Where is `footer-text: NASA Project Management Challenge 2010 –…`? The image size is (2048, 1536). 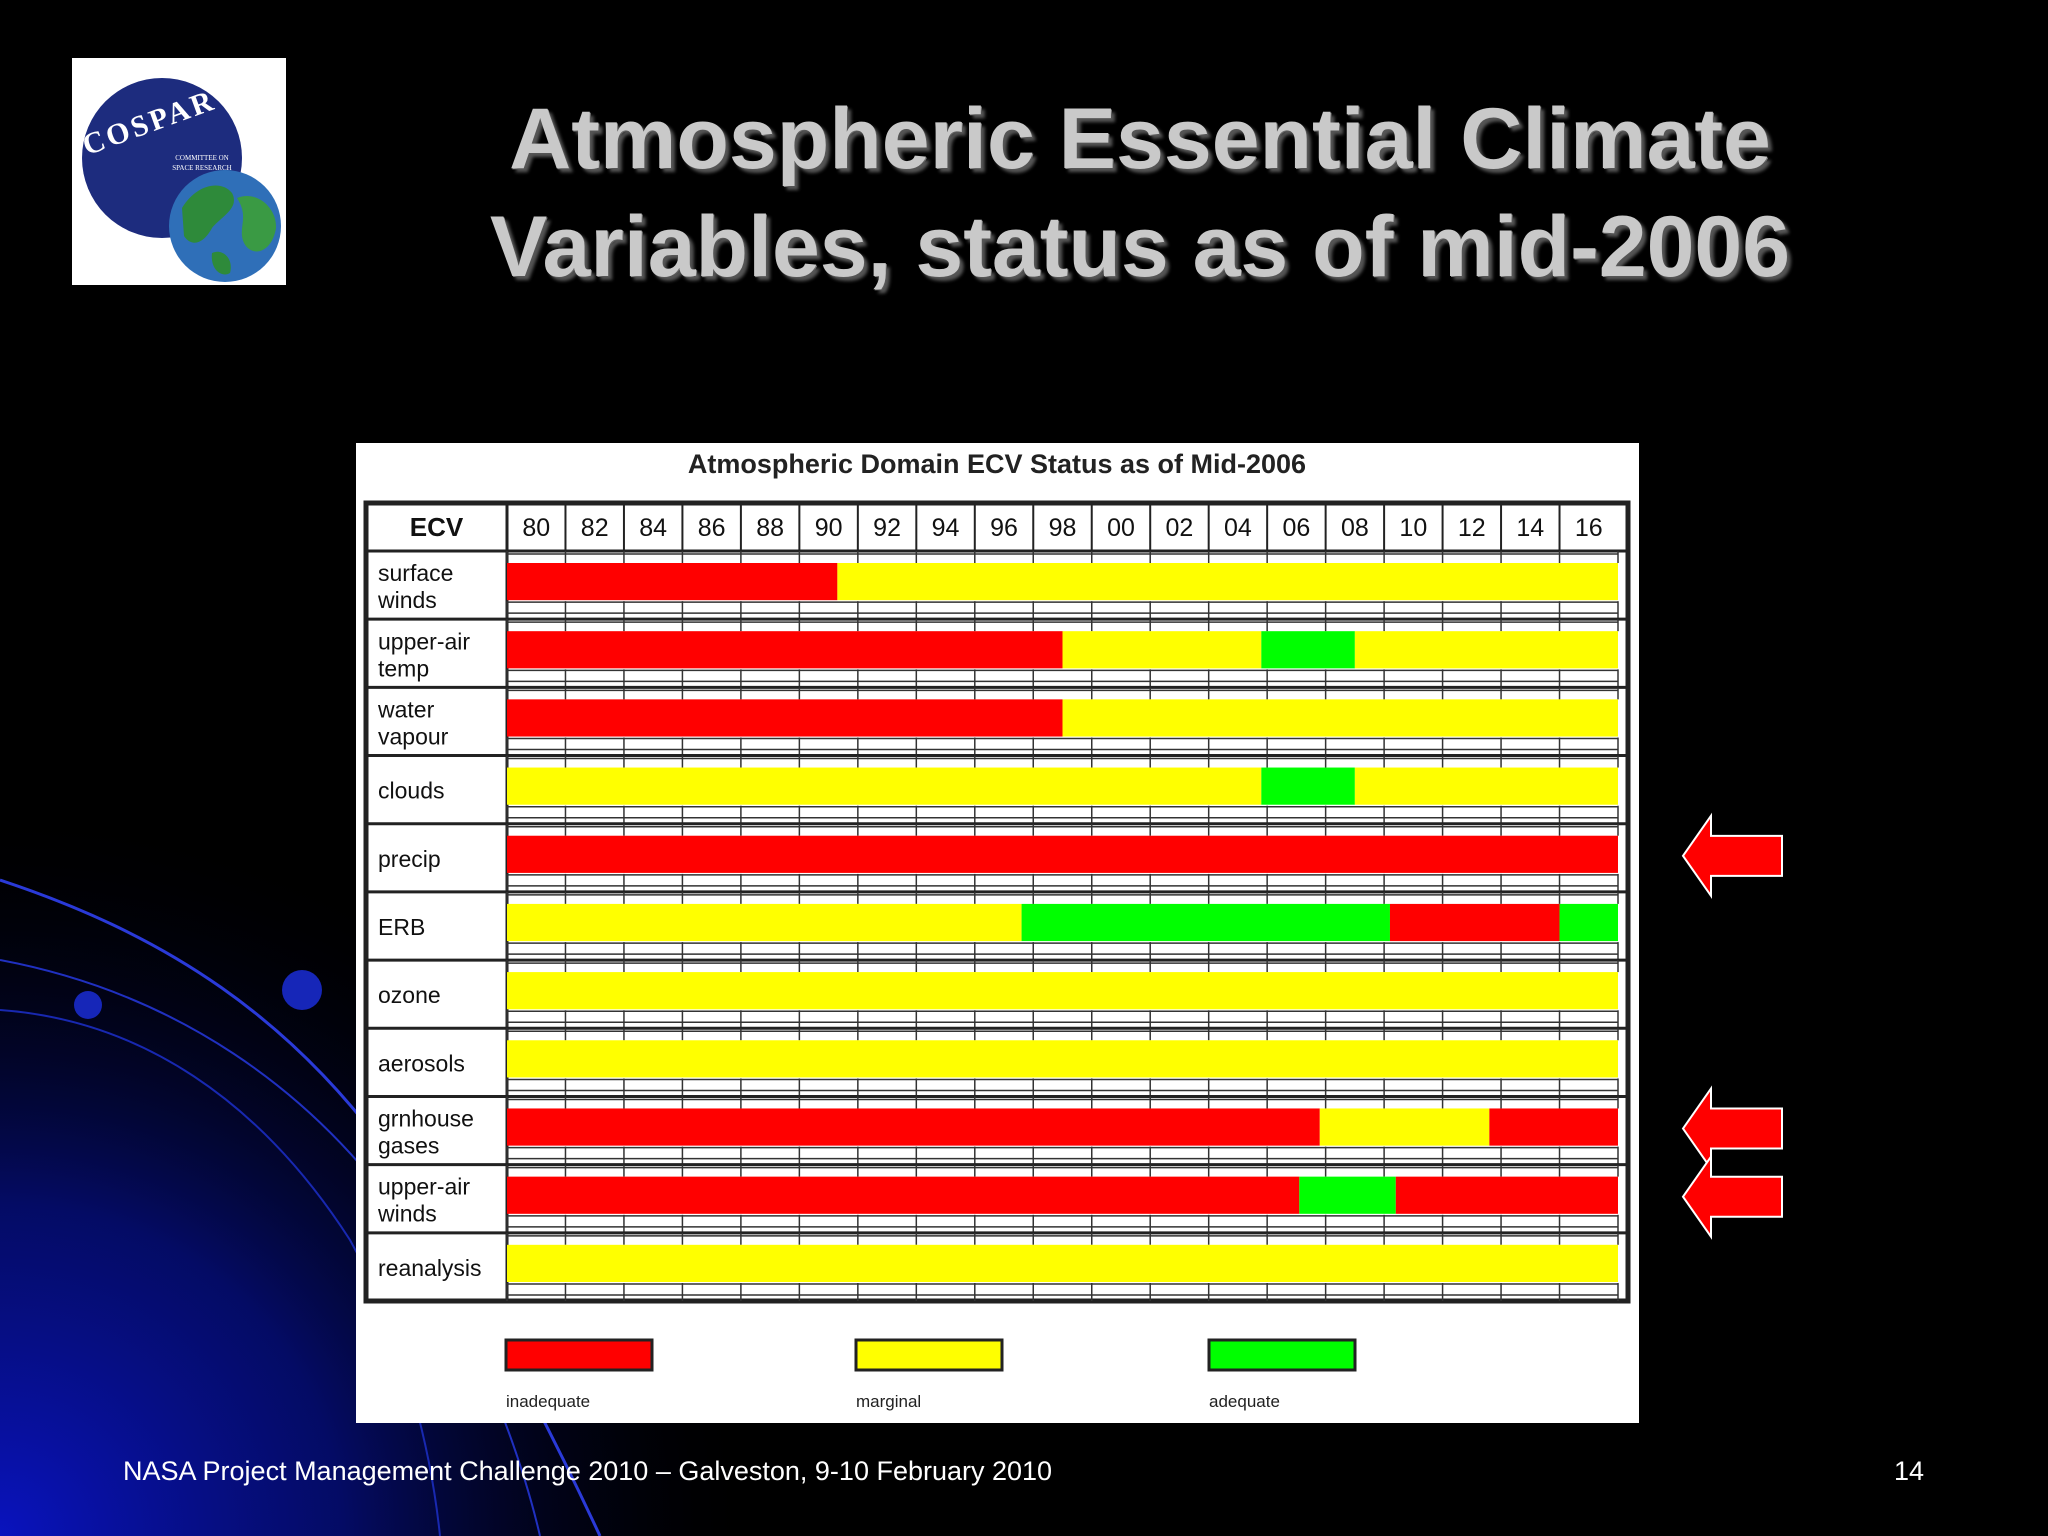
footer-text: NASA Project Management Challenge 2010 –… is located at coordinates (588, 1471).